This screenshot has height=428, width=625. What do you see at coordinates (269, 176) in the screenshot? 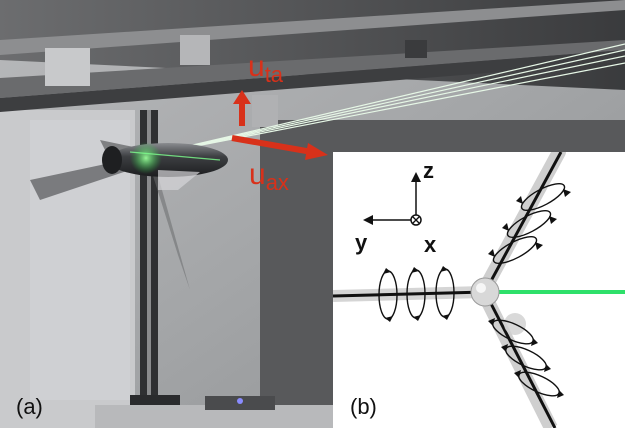
I see `u-ax-label: uax` at bounding box center [269, 176].